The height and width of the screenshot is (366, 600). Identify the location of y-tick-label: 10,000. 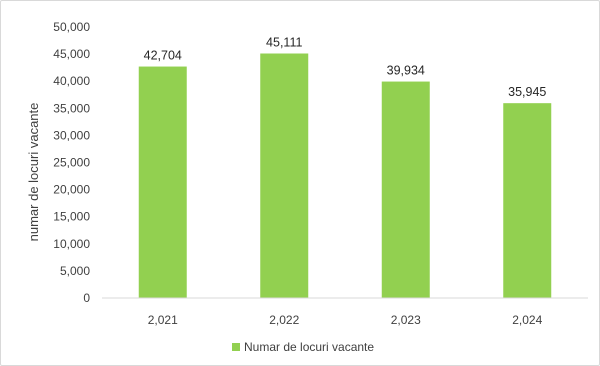
(71, 244).